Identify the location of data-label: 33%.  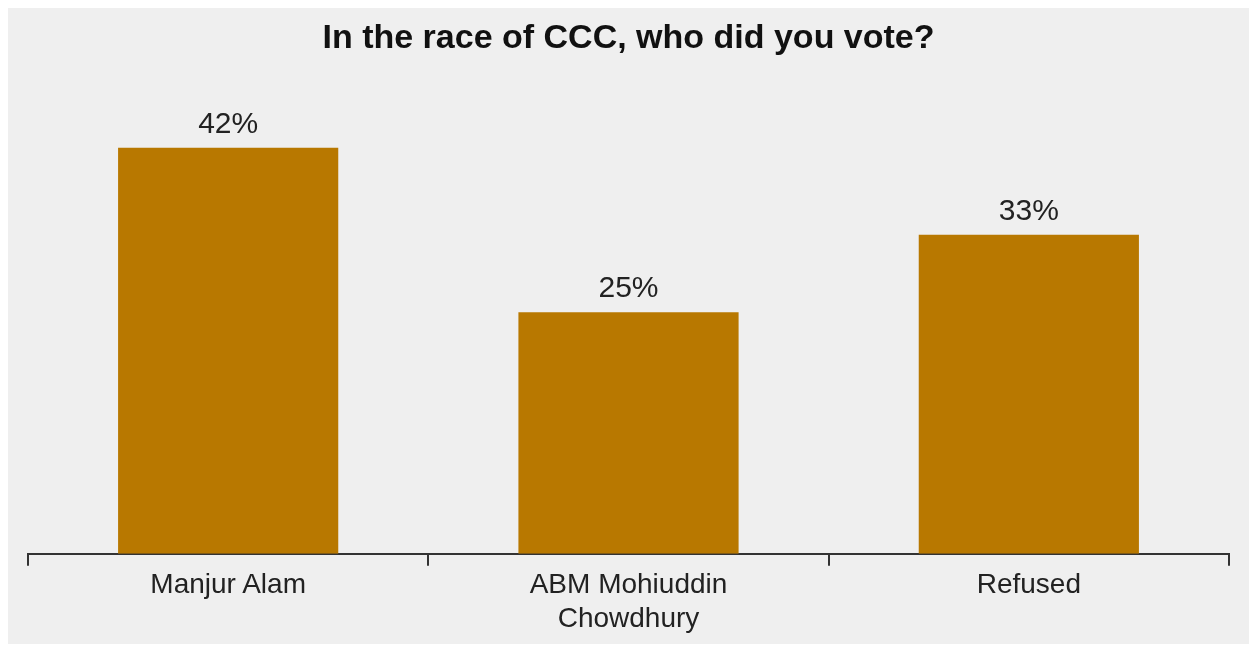
(1028, 210).